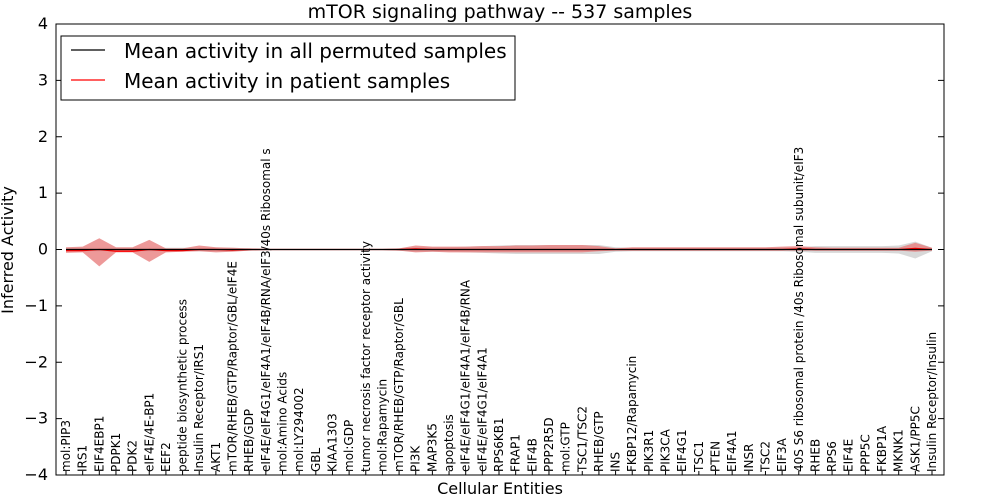  Describe the element at coordinates (932, 402) in the screenshot. I see `x-category-label: Insulin Receptor/Insulin` at that location.